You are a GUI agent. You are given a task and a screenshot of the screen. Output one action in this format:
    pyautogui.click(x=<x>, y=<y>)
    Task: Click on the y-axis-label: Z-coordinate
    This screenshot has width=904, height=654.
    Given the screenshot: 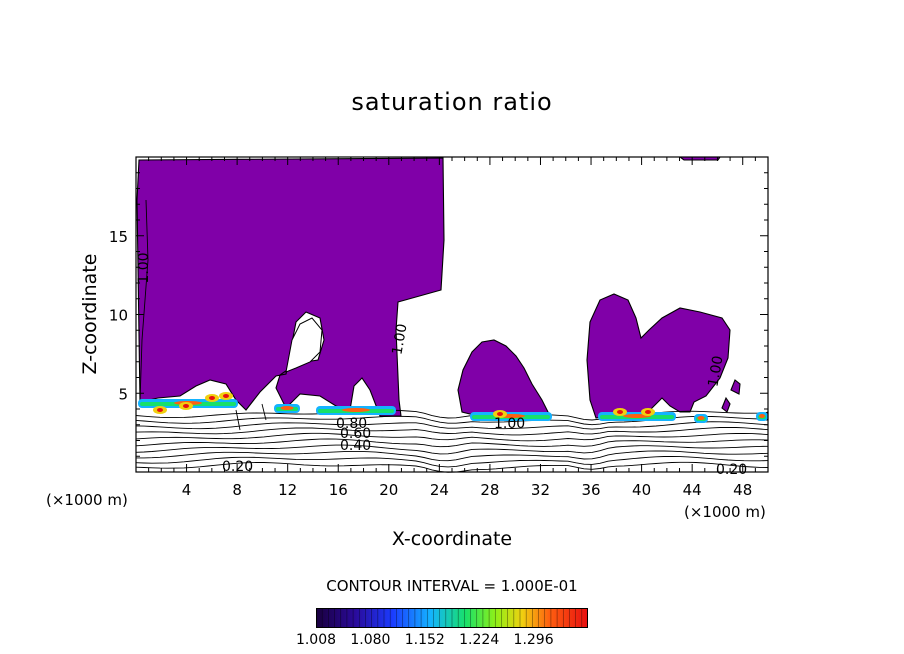 What is the action you would take?
    pyautogui.click(x=90, y=314)
    